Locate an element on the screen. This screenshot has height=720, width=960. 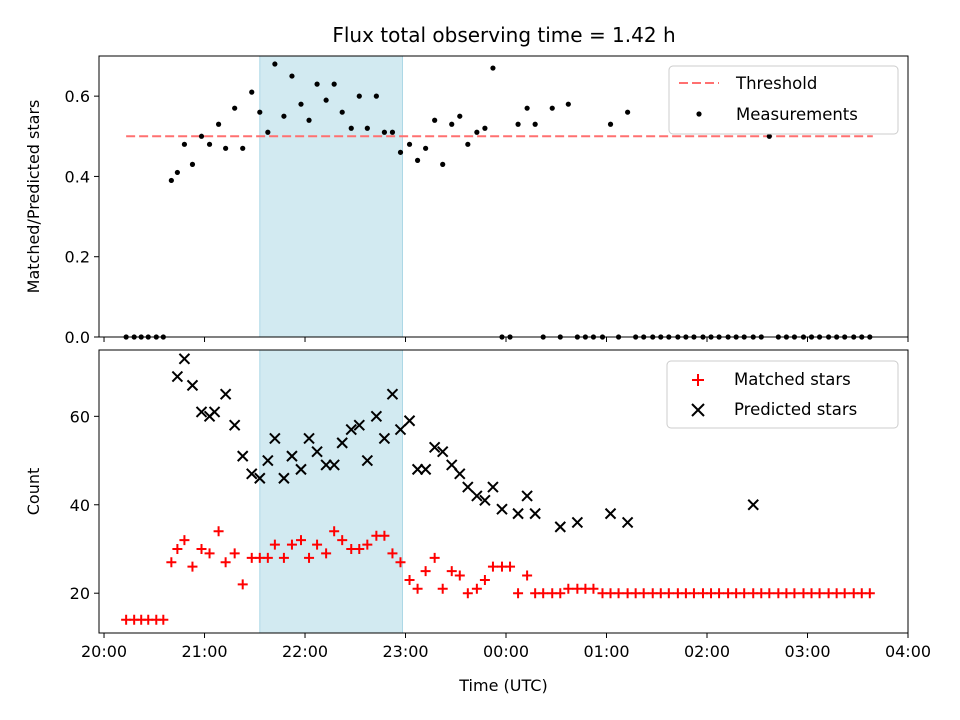
legend-measurements-swatch is located at coordinates (699, 114).